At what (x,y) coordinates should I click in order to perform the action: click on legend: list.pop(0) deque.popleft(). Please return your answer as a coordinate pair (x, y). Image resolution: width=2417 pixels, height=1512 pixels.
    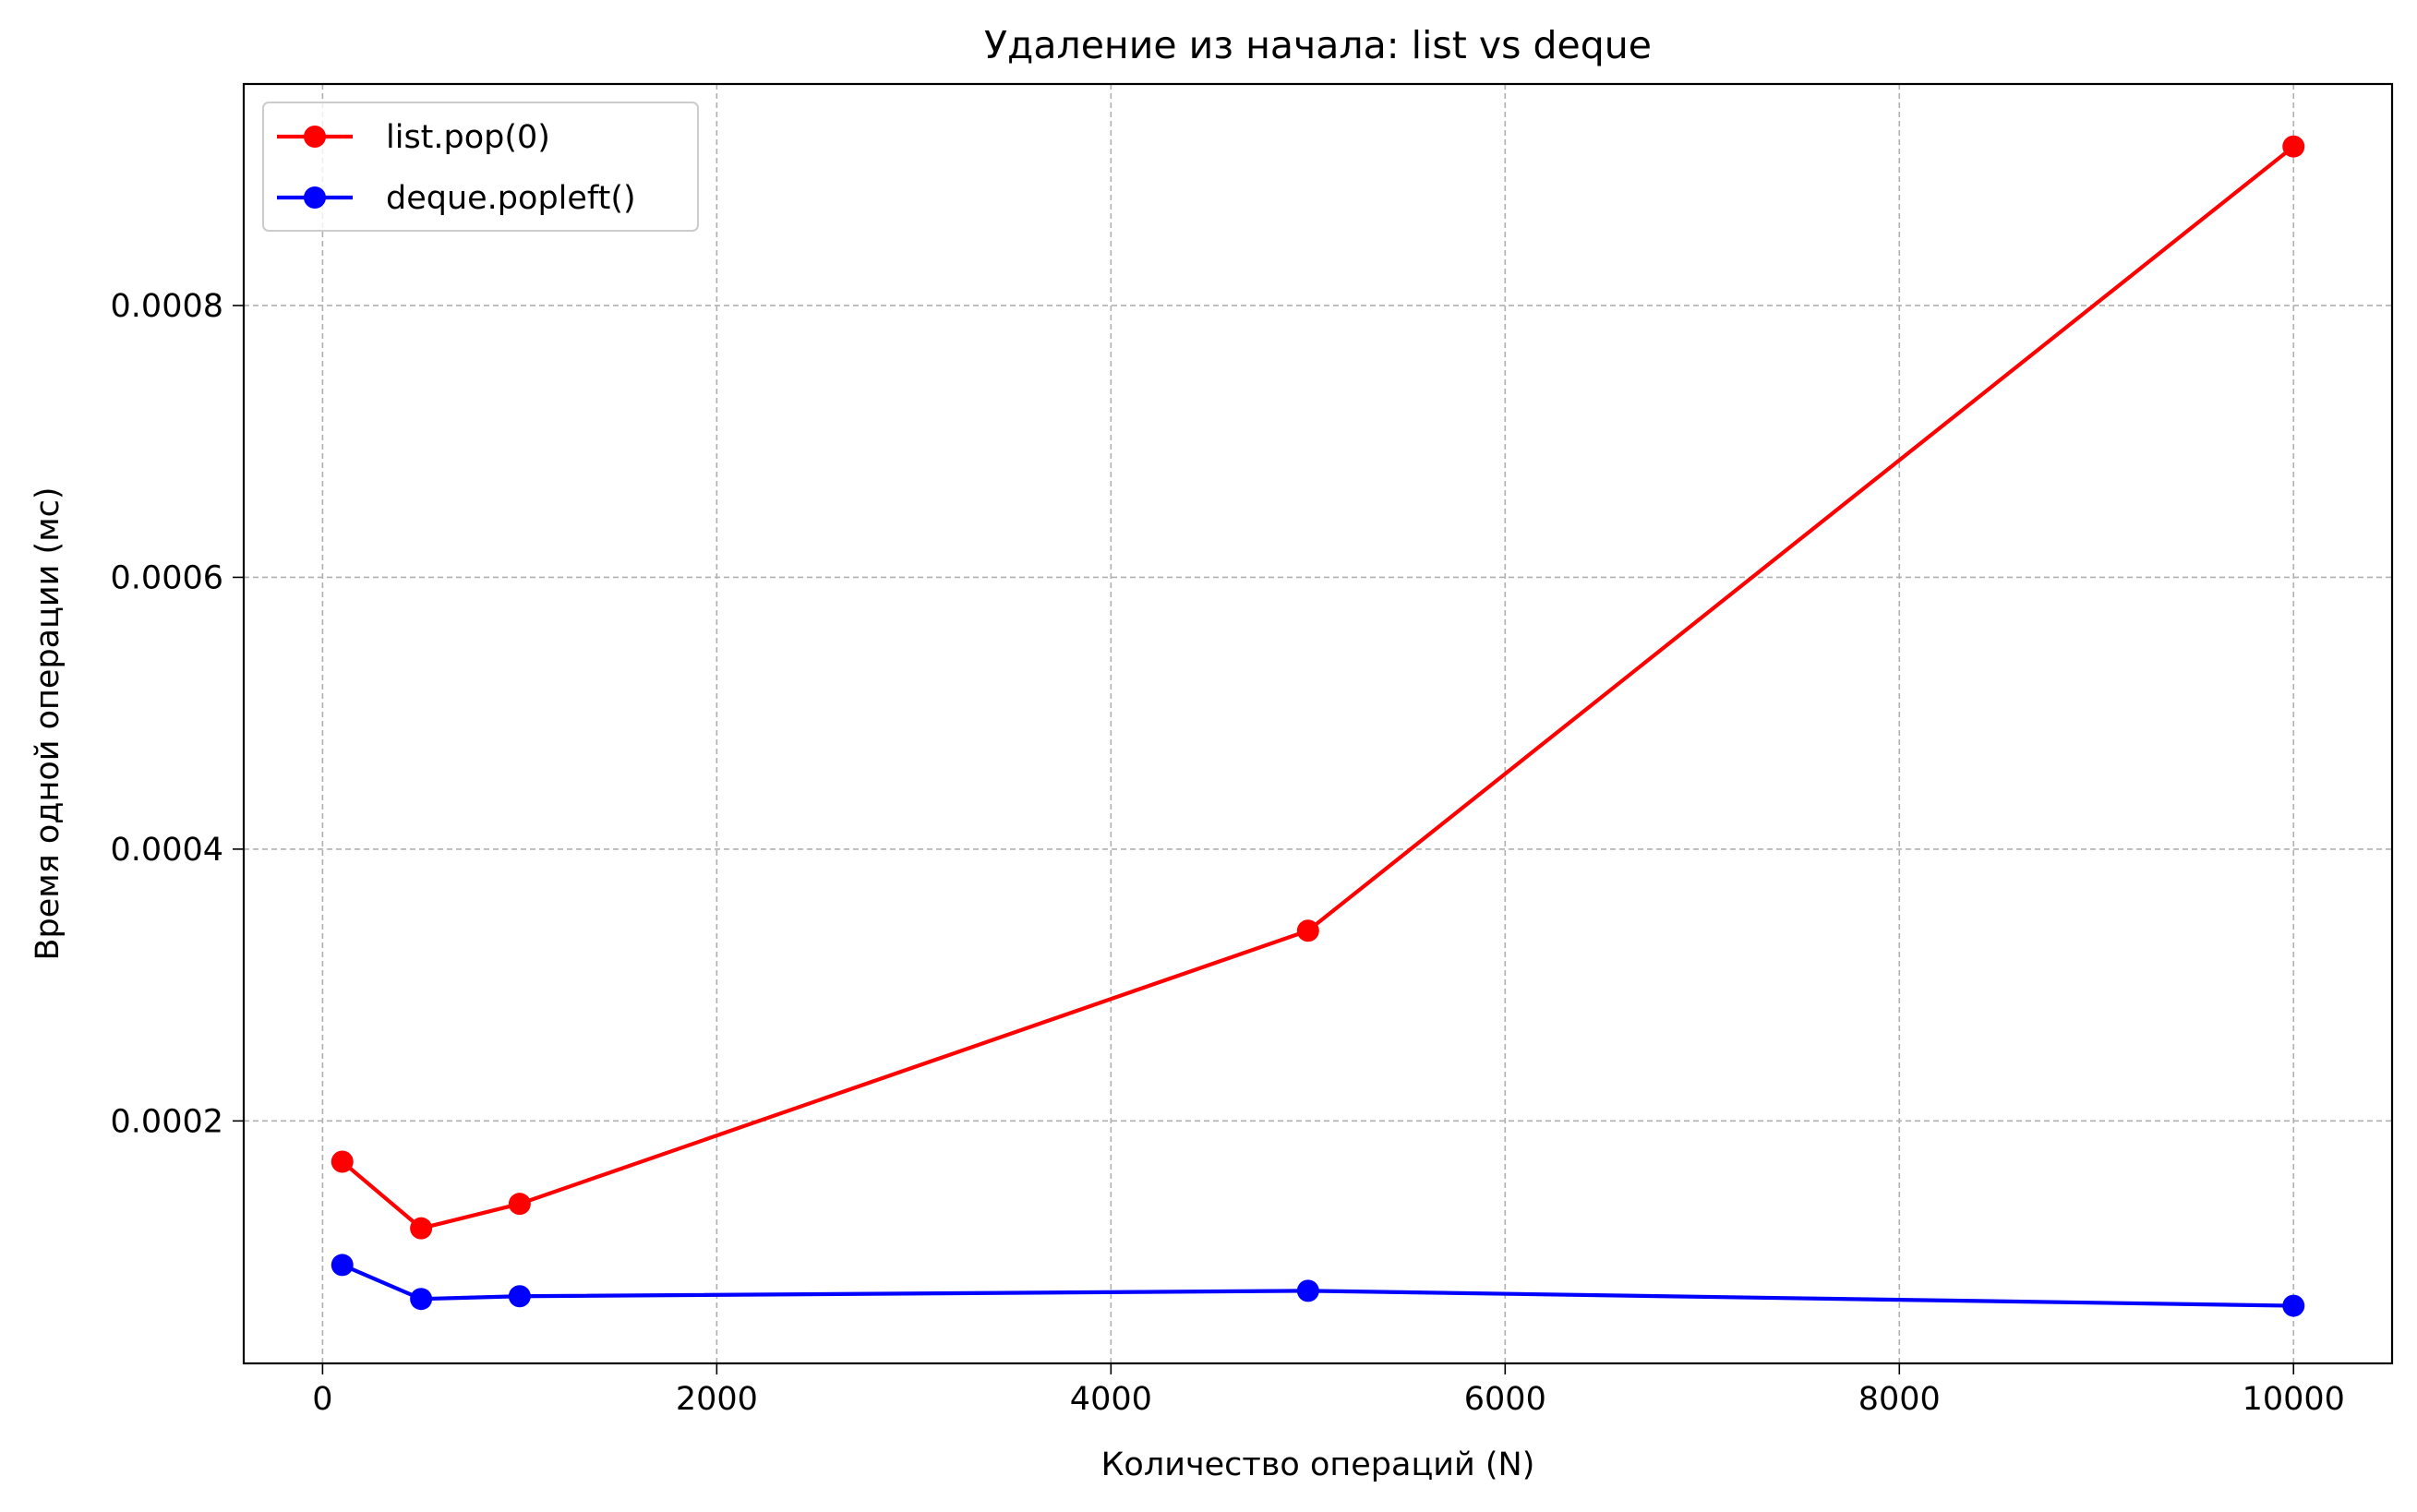
    Looking at the image, I should click on (480, 167).